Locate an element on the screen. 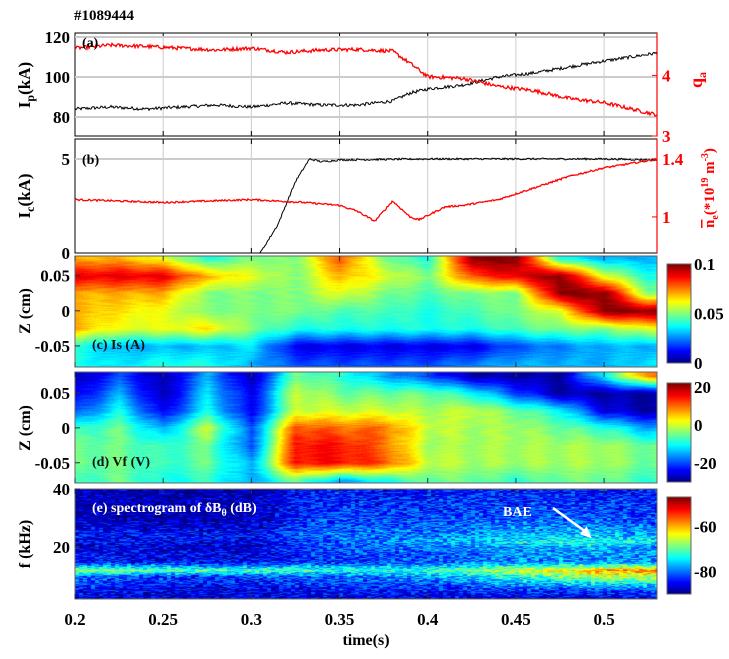  panel-b-frame is located at coordinates (366, 196).